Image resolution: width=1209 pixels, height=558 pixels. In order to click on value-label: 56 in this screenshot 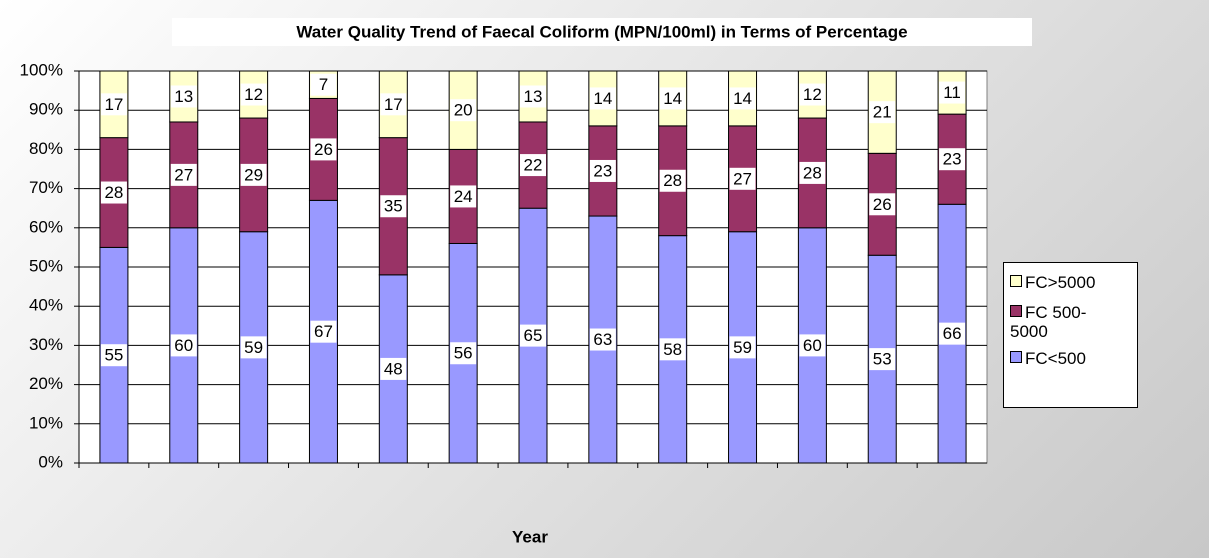, I will do `click(463, 353)`.